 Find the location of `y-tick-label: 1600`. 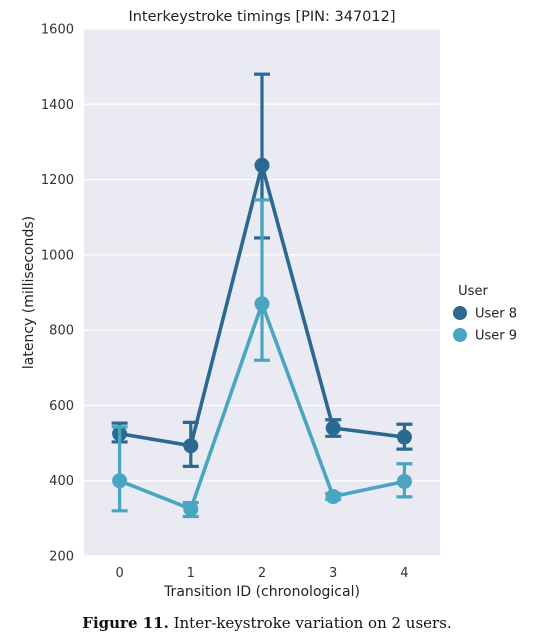

y-tick-label: 1600 is located at coordinates (57, 30).